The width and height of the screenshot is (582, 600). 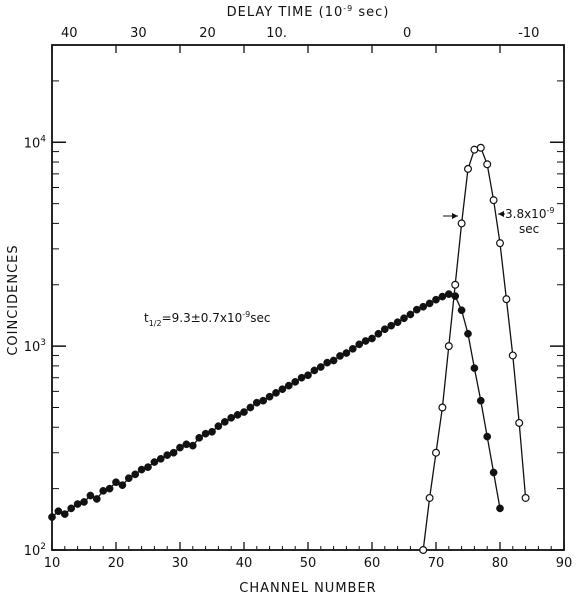 What do you see at coordinates (207, 319) in the screenshot?
I see `half-life-annotation: t1/2=9.3±0.7x10-9sec` at bounding box center [207, 319].